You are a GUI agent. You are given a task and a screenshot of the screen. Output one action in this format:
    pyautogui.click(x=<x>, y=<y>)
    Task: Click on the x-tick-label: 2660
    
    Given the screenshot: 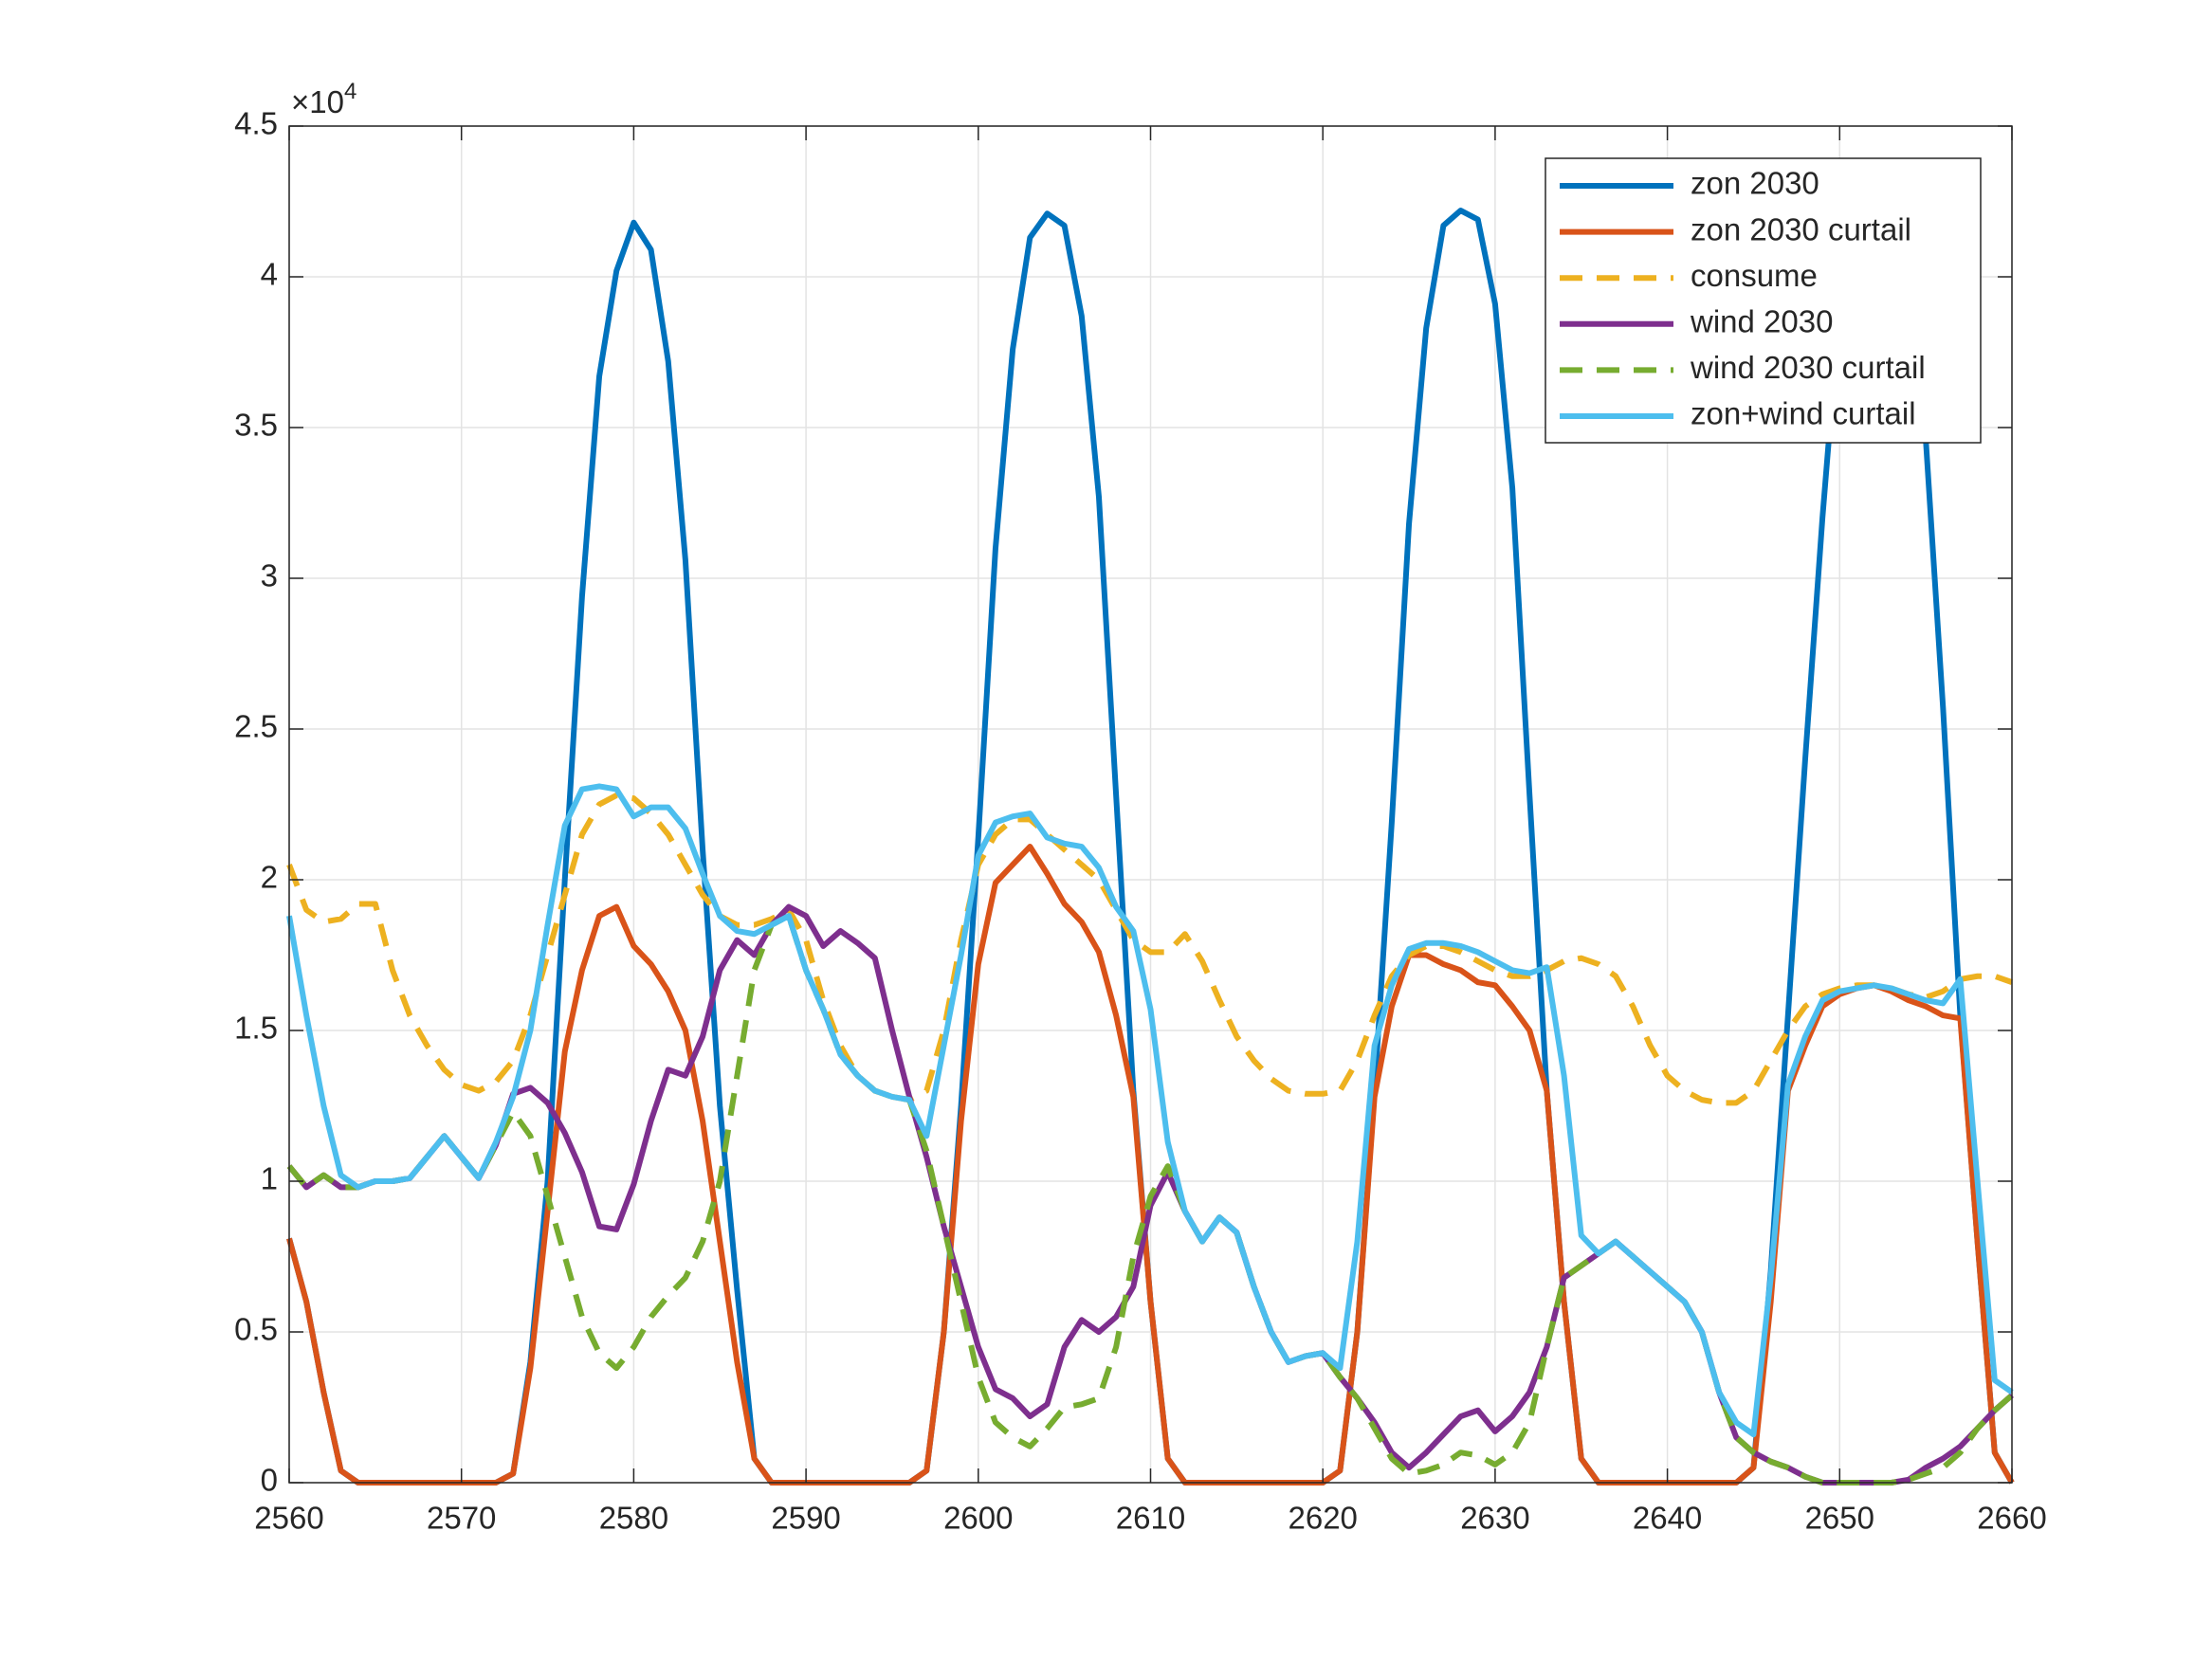 What is the action you would take?
    pyautogui.click(x=2012, y=1518)
    